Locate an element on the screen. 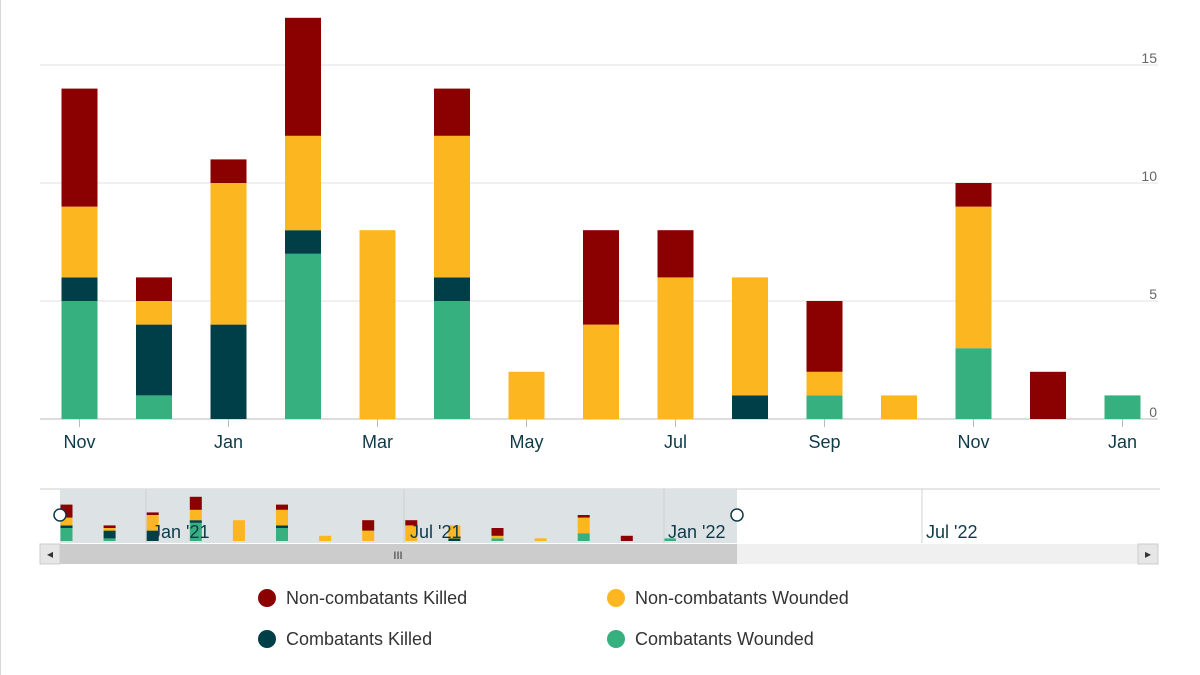 Image resolution: width=1200 pixels, height=675 pixels. scrollbar-thumb is located at coordinates (398, 554).